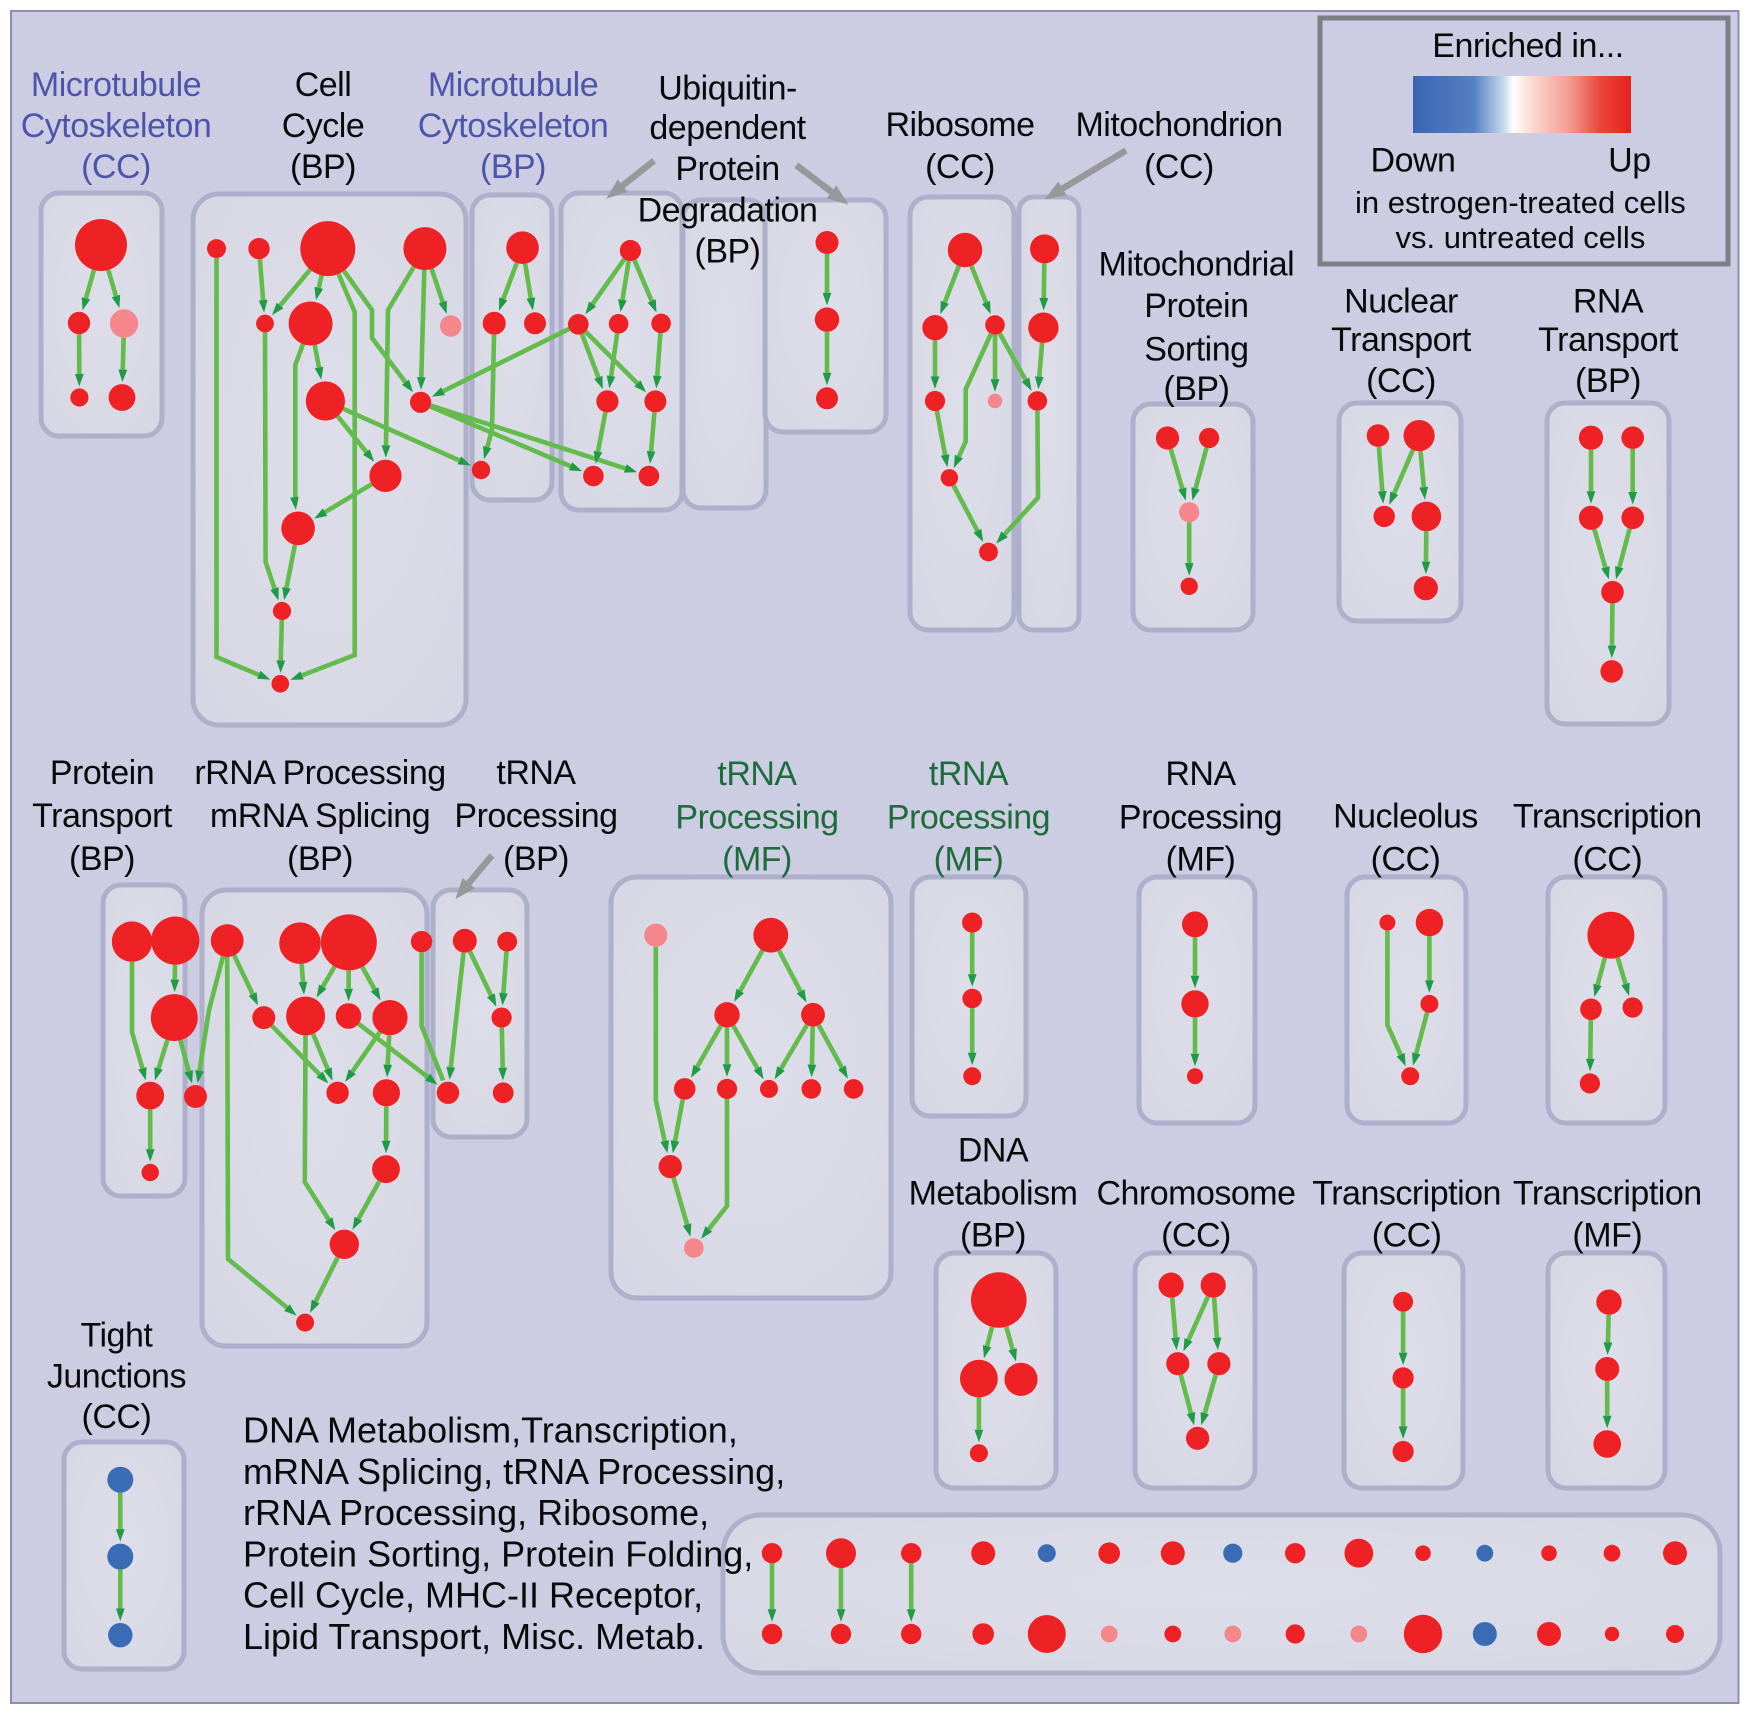  I want to click on svg-text: Ribosome, so click(959, 125).